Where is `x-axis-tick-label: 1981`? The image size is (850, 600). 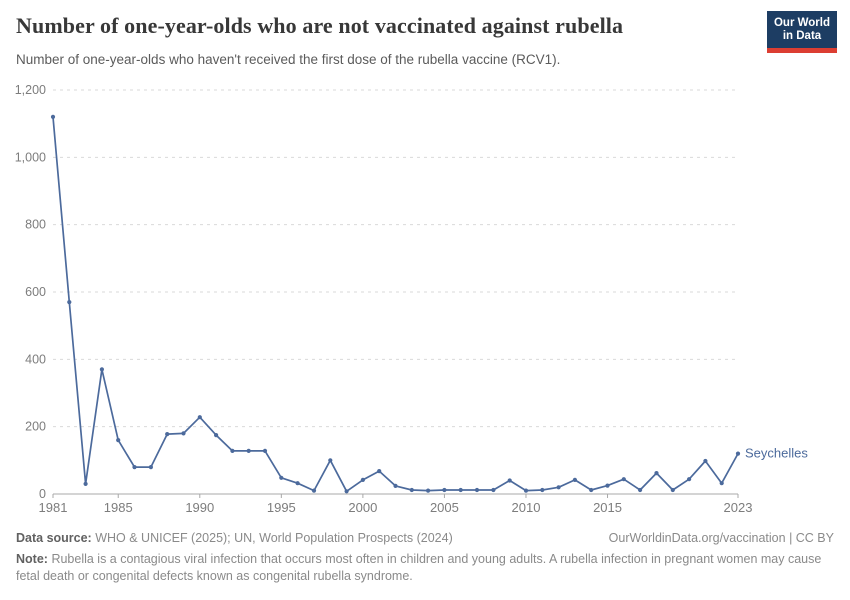 x-axis-tick-label: 1981 is located at coordinates (53, 507).